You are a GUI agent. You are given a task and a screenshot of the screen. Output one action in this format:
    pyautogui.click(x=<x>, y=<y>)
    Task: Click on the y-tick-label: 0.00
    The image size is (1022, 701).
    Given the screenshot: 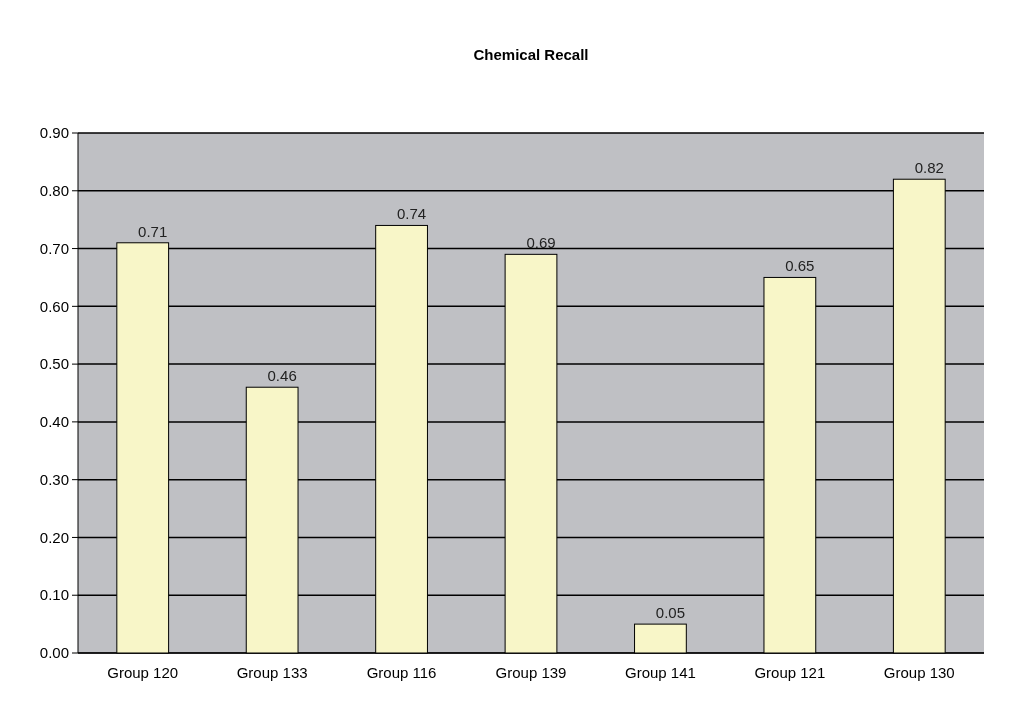 What is the action you would take?
    pyautogui.click(x=54, y=653)
    